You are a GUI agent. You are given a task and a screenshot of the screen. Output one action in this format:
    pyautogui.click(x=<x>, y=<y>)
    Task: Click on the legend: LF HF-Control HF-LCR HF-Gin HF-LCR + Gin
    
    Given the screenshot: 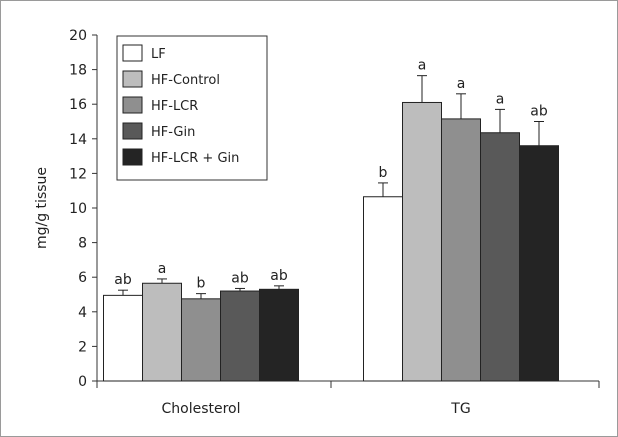 What is the action you would take?
    pyautogui.click(x=192, y=108)
    